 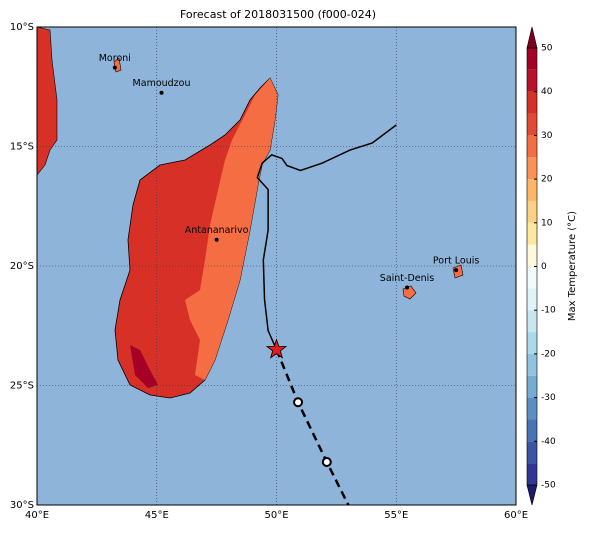 What do you see at coordinates (276, 515) in the screenshot?
I see `x-tick-label: 50°E` at bounding box center [276, 515].